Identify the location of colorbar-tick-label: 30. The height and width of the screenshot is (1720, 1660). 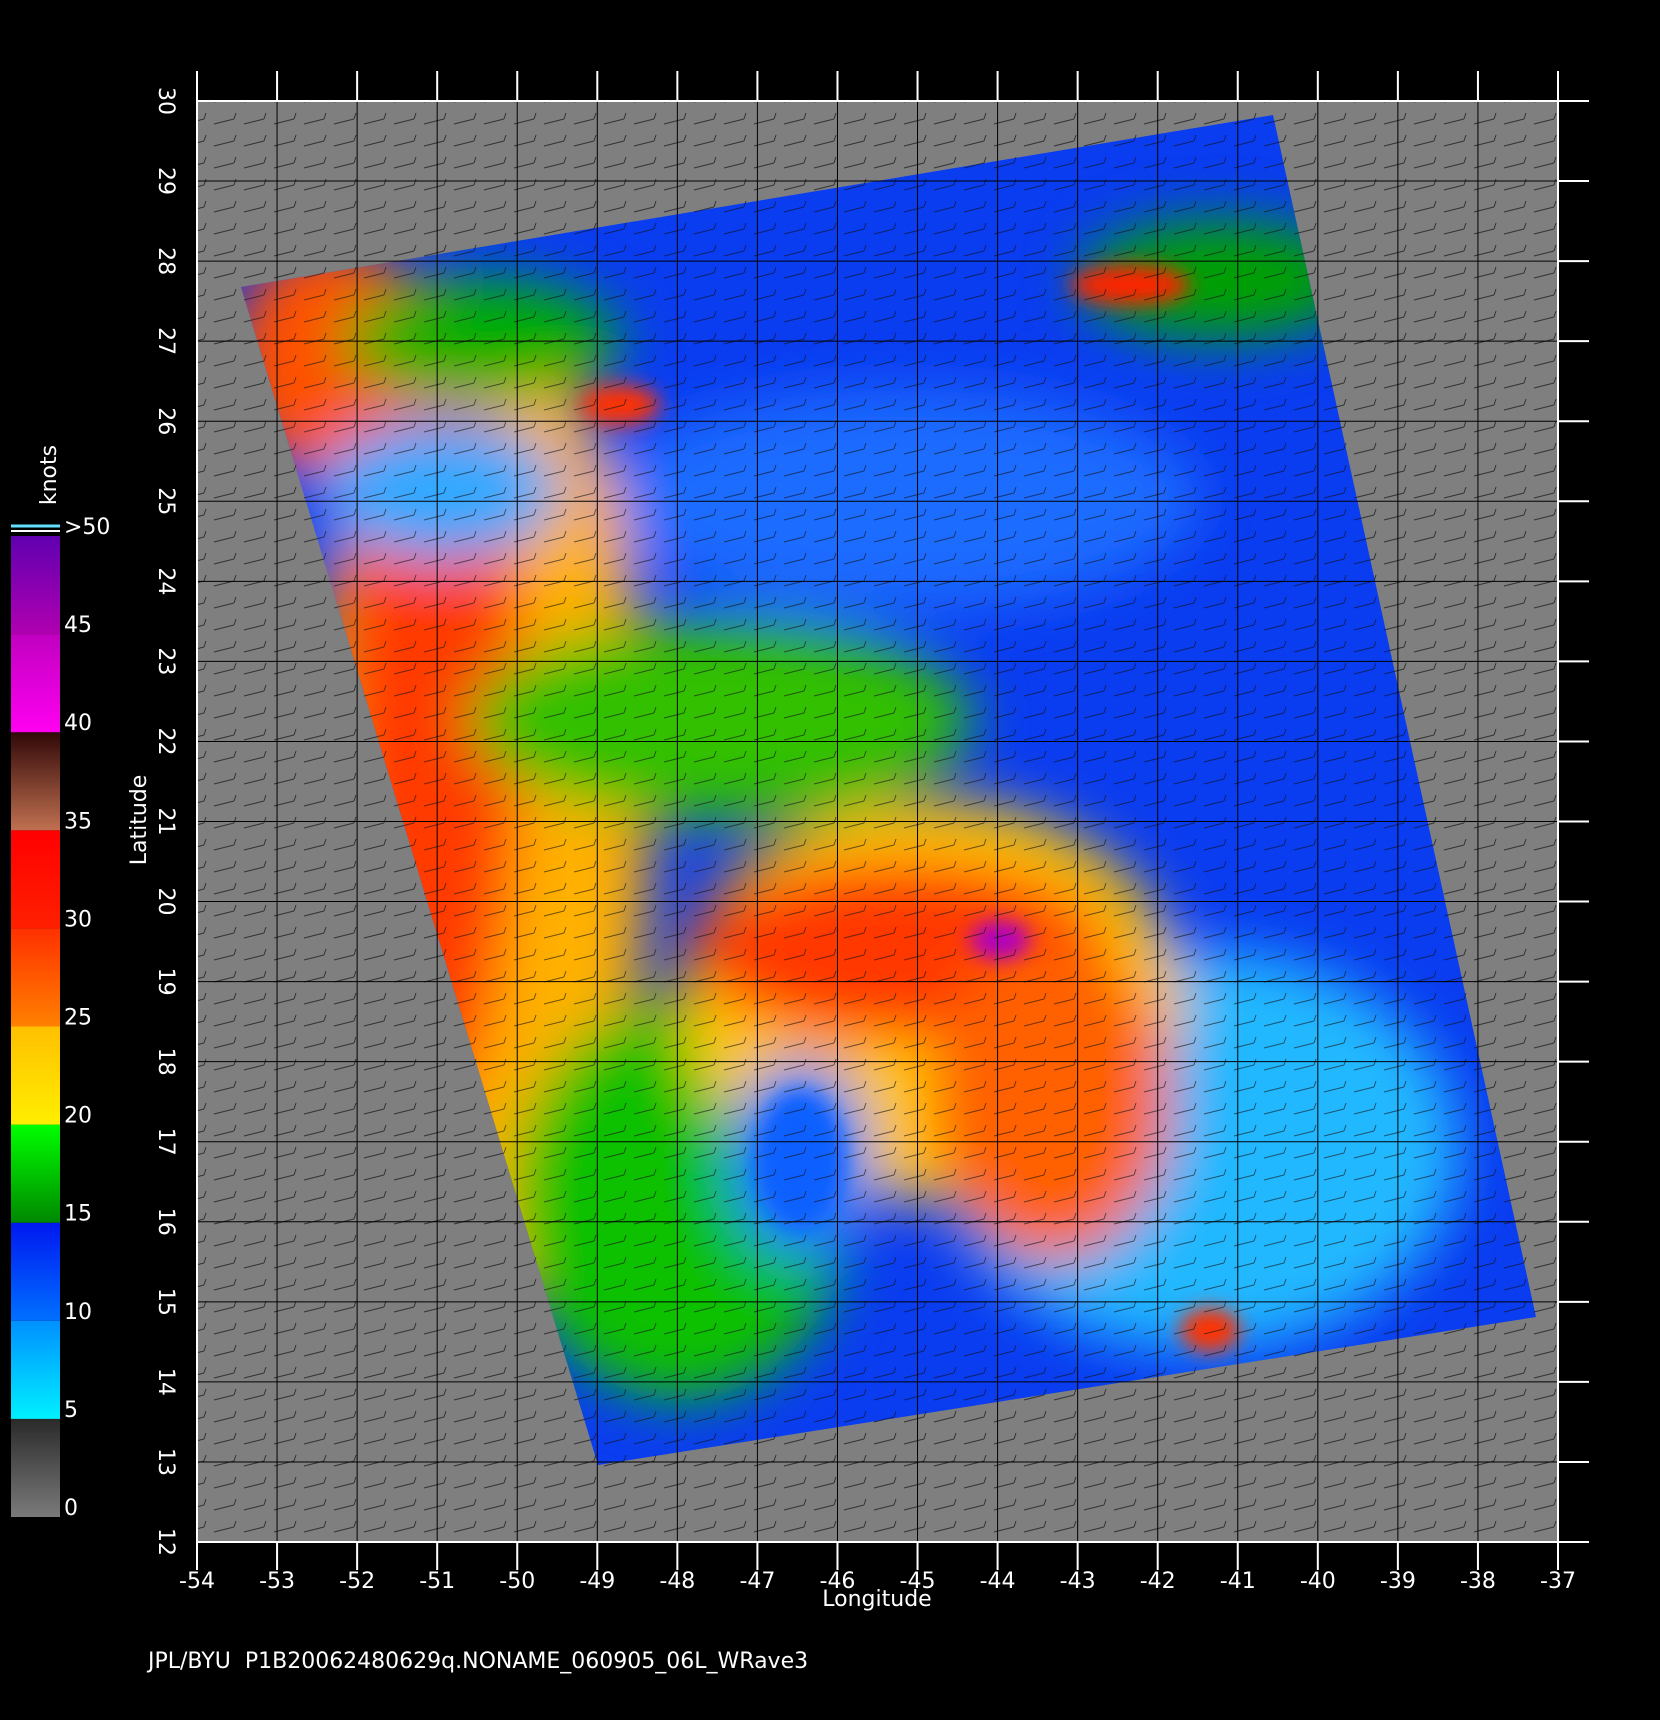
(78, 919).